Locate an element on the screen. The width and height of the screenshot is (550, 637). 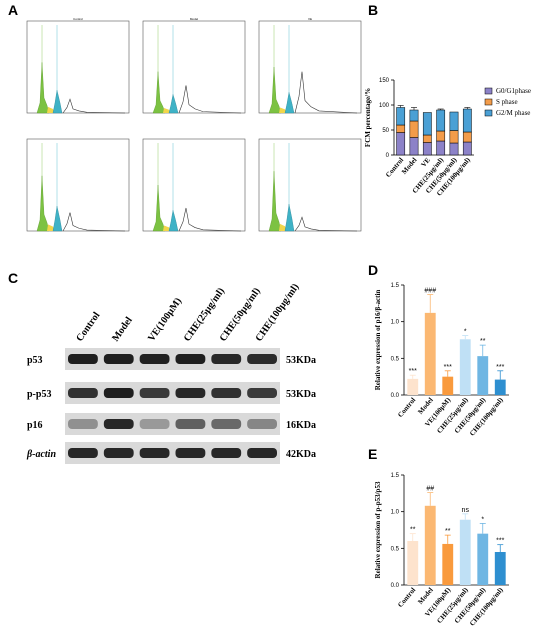
blot-row: p53 53KDa is located at coordinates (171, 359).